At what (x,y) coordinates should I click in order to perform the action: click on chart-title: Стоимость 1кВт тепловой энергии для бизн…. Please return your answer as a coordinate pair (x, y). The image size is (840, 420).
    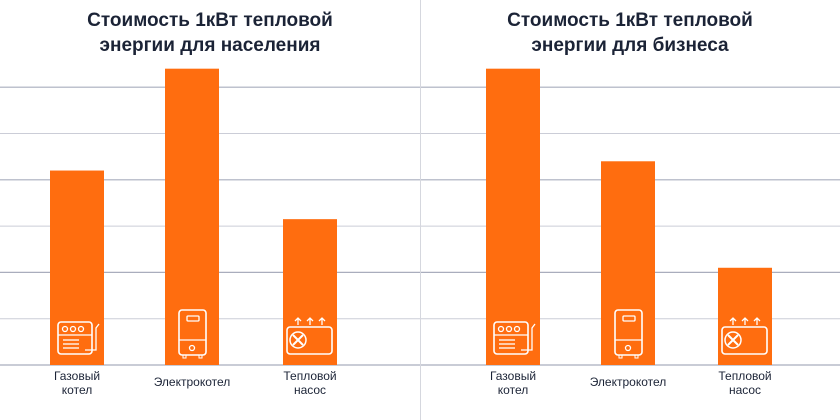
    Looking at the image, I should click on (630, 33).